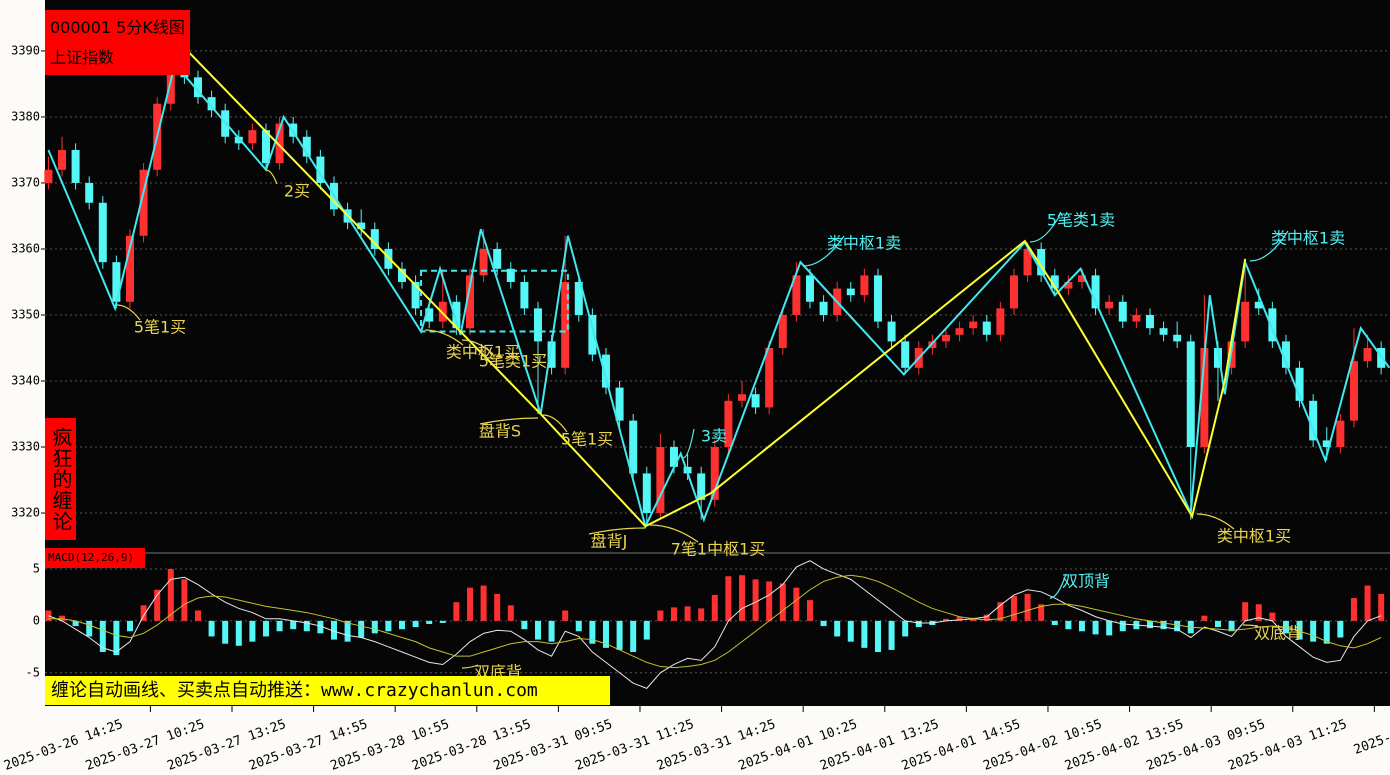 The image size is (1390, 775). What do you see at coordinates (609, 541) in the screenshot?
I see `annotation: 盘背J` at bounding box center [609, 541].